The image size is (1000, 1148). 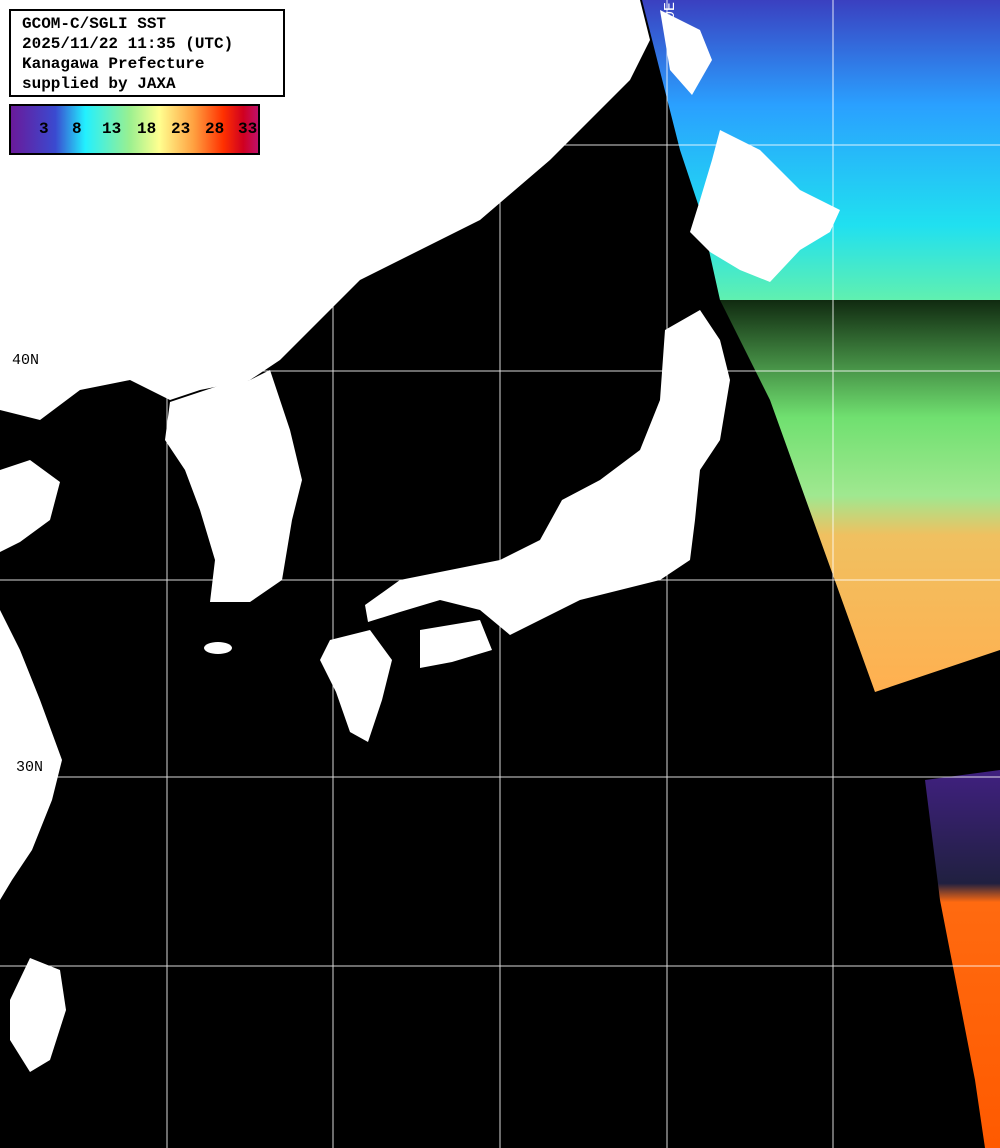 What do you see at coordinates (670, 19) in the screenshot?
I see `lon-label-140e: 140E` at bounding box center [670, 19].